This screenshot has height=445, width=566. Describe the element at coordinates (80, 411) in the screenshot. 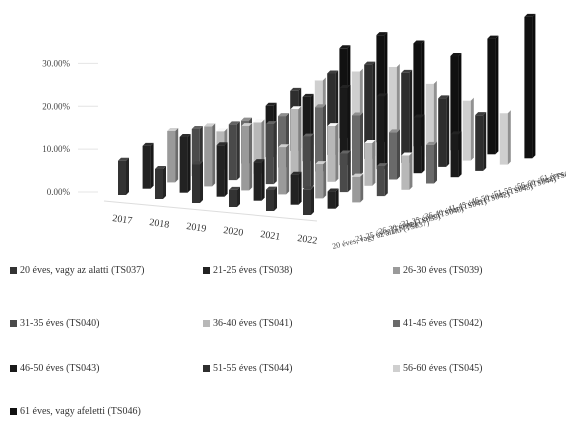

I see `legend-label: 61 éves, vagy afeletti (TS046)` at that location.